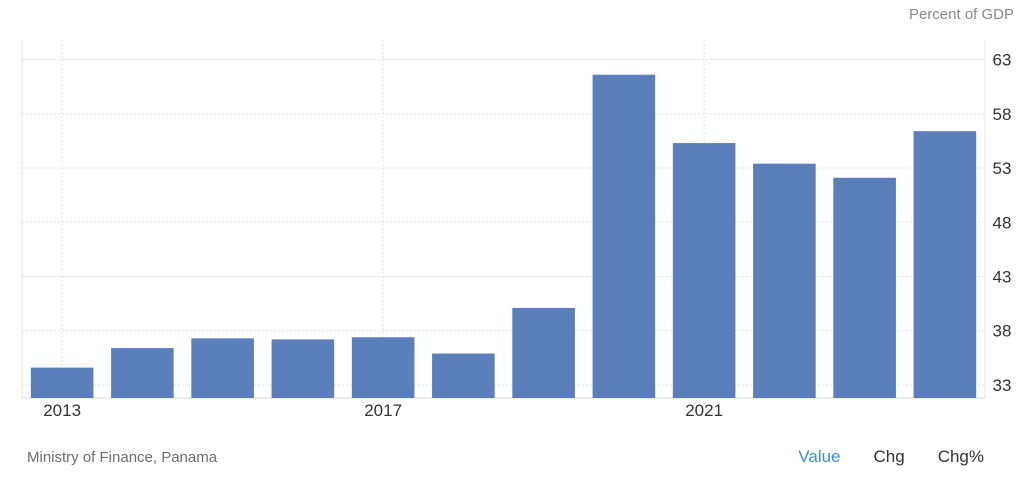 The height and width of the screenshot is (485, 1024). What do you see at coordinates (142, 373) in the screenshot?
I see `bar-2014` at bounding box center [142, 373].